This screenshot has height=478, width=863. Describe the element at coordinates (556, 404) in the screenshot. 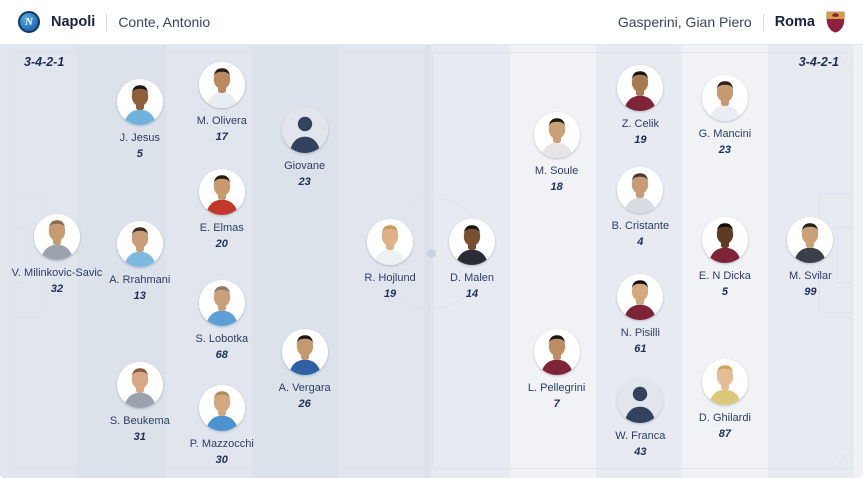

I see `player-number: 7` at that location.